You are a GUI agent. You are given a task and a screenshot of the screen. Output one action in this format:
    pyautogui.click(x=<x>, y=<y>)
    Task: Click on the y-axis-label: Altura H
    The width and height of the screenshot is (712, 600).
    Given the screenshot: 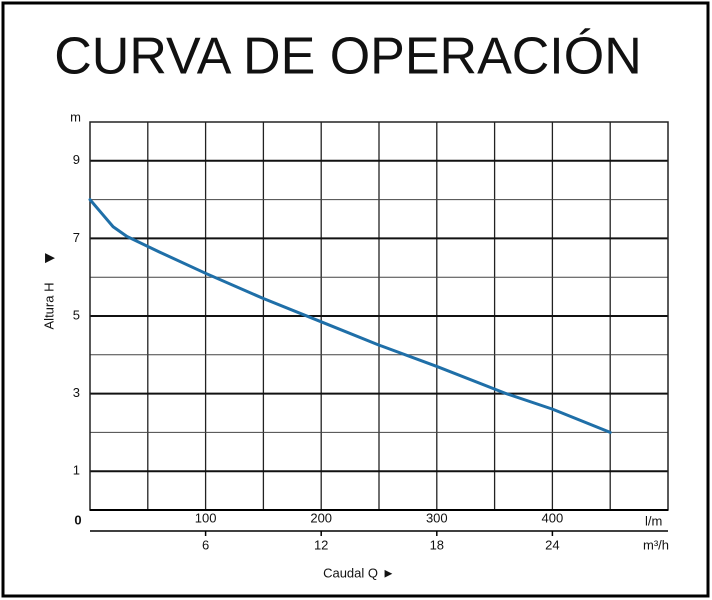 What is the action you would take?
    pyautogui.click(x=48, y=306)
    